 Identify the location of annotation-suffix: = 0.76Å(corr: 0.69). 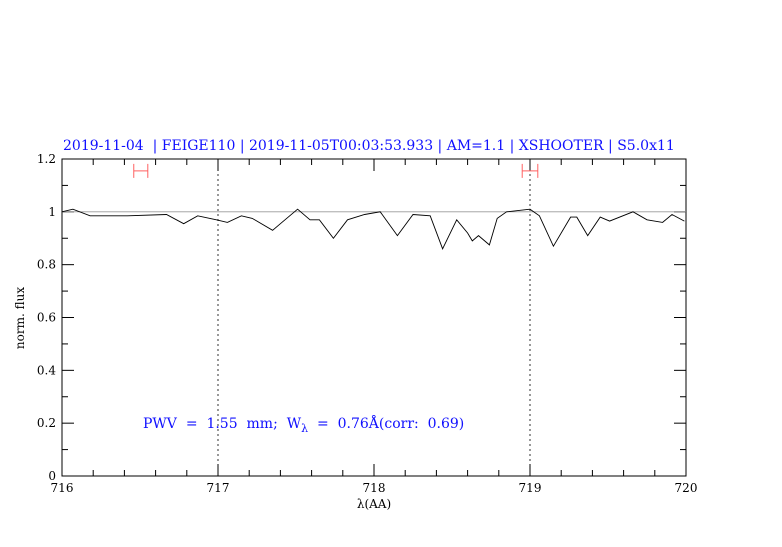
(386, 423).